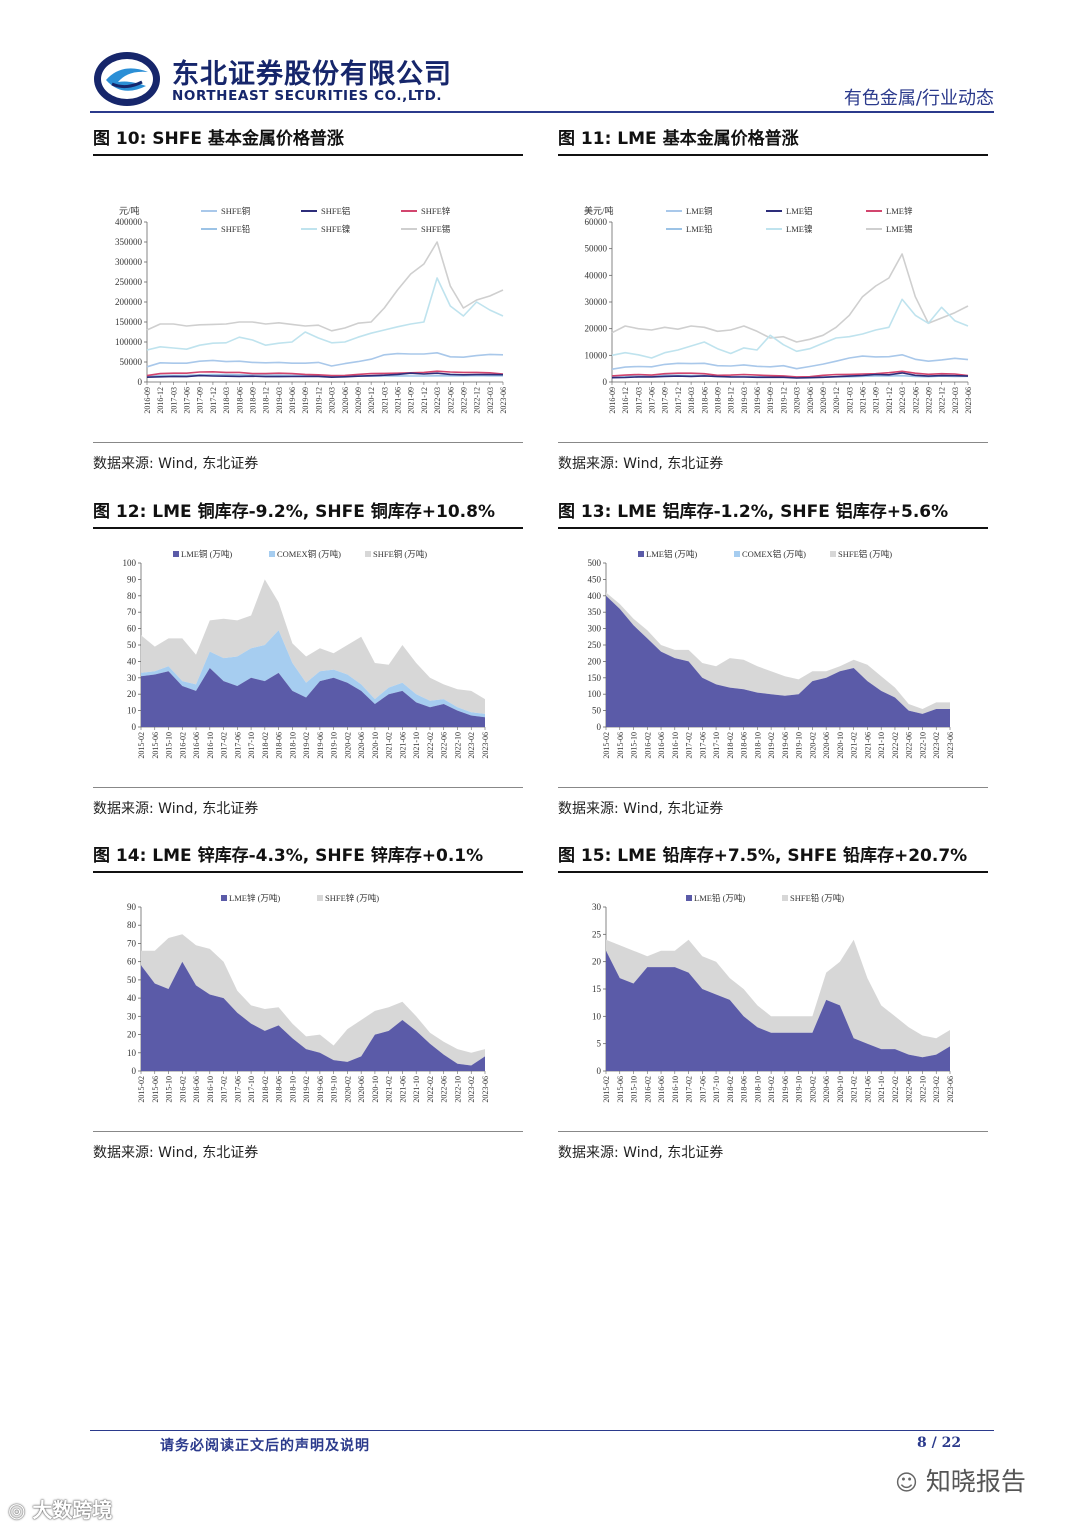 The image size is (1080, 1527). Describe the element at coordinates (790, 328) in the screenshot. I see `series-line-LME镍` at that location.